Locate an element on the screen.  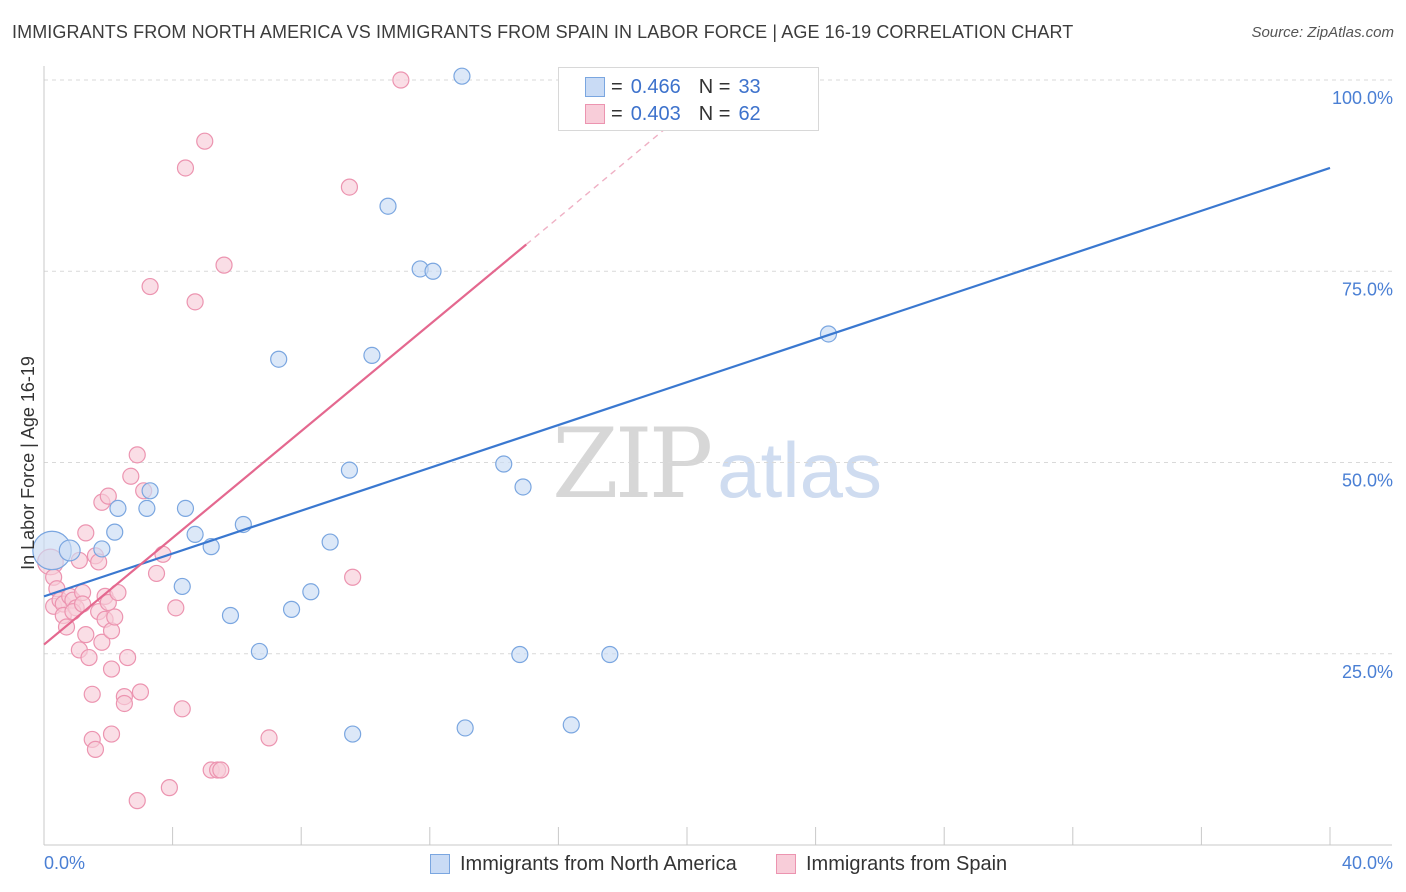
x-tick-label: 40.0% is located at coordinates (1367, 863).